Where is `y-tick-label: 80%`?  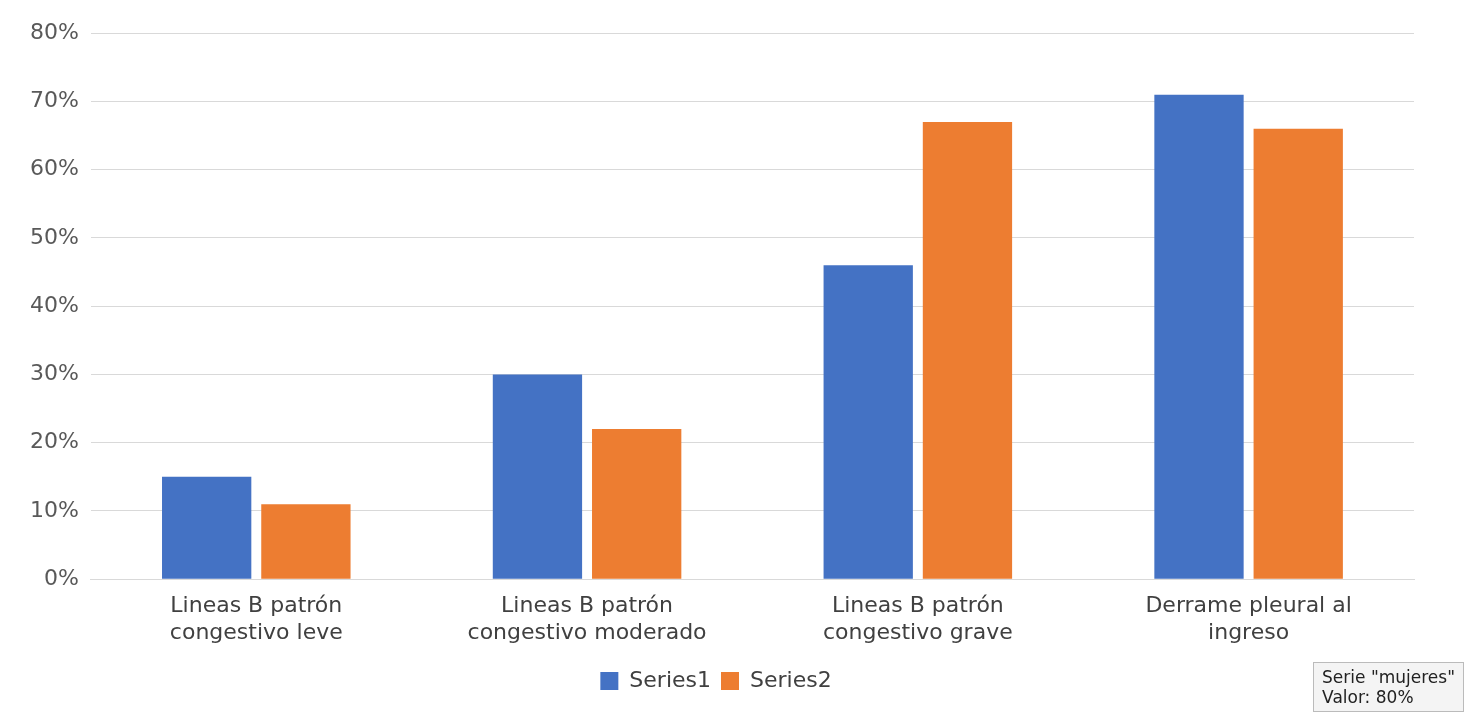 y-tick-label: 80% is located at coordinates (54, 31).